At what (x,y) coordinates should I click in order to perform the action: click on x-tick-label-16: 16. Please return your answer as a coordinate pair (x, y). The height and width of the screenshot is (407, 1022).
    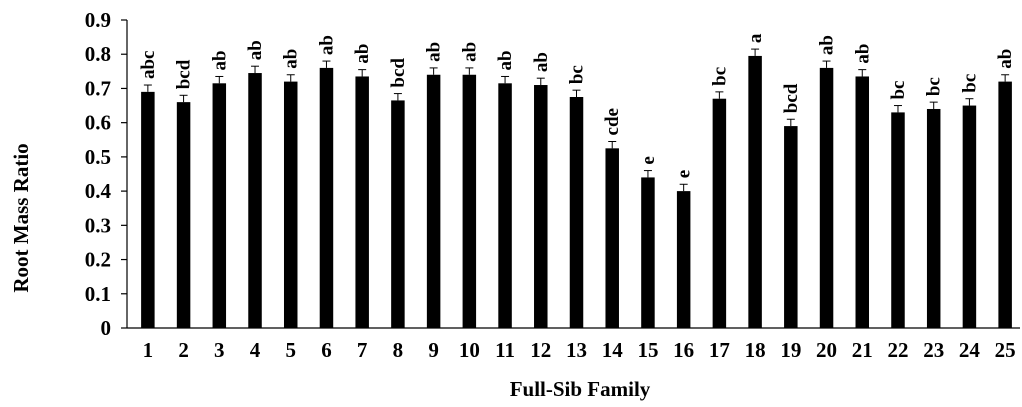
    Looking at the image, I should click on (683, 350).